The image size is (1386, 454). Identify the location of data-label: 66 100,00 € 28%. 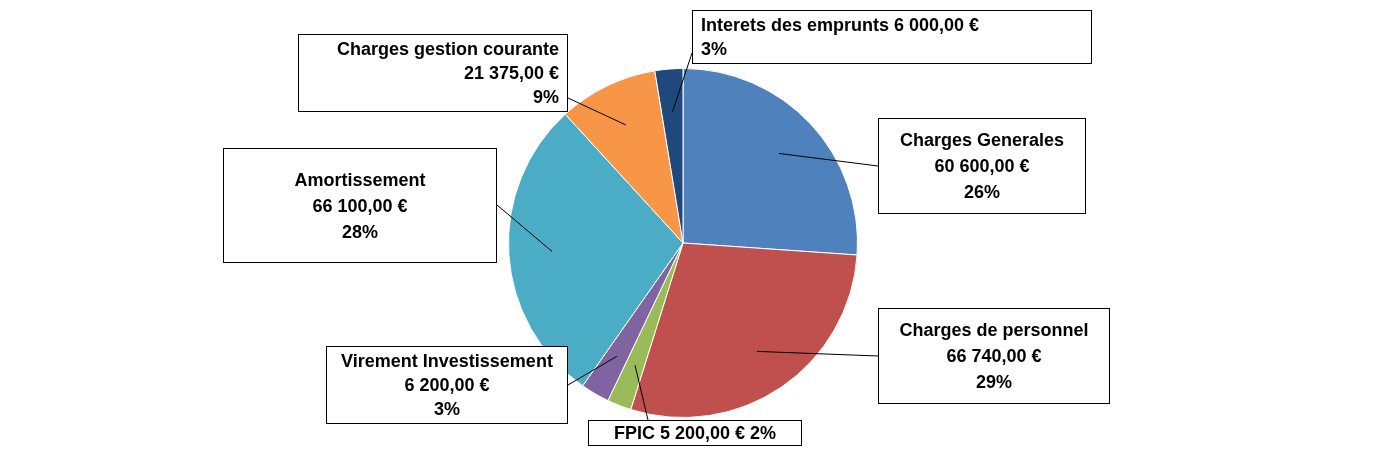
(360, 219).